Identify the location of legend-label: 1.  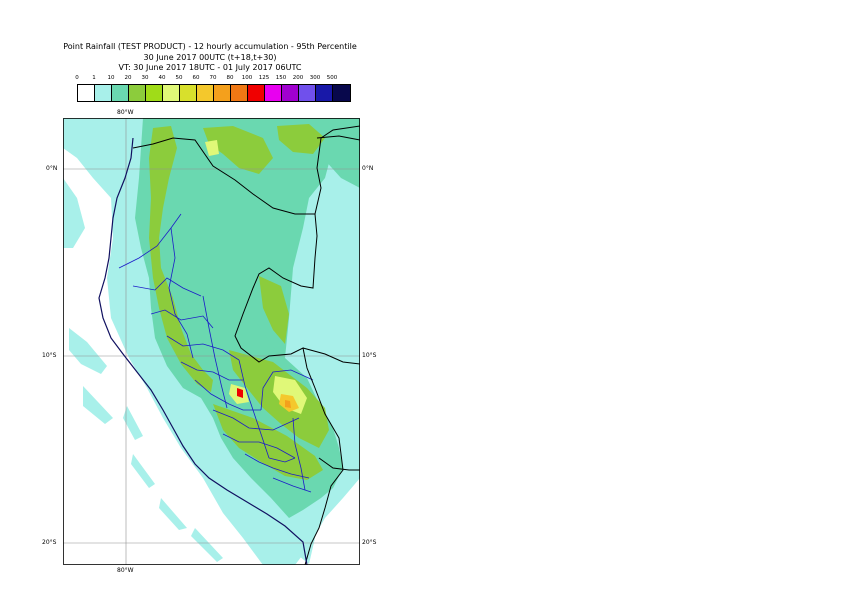
(94, 78).